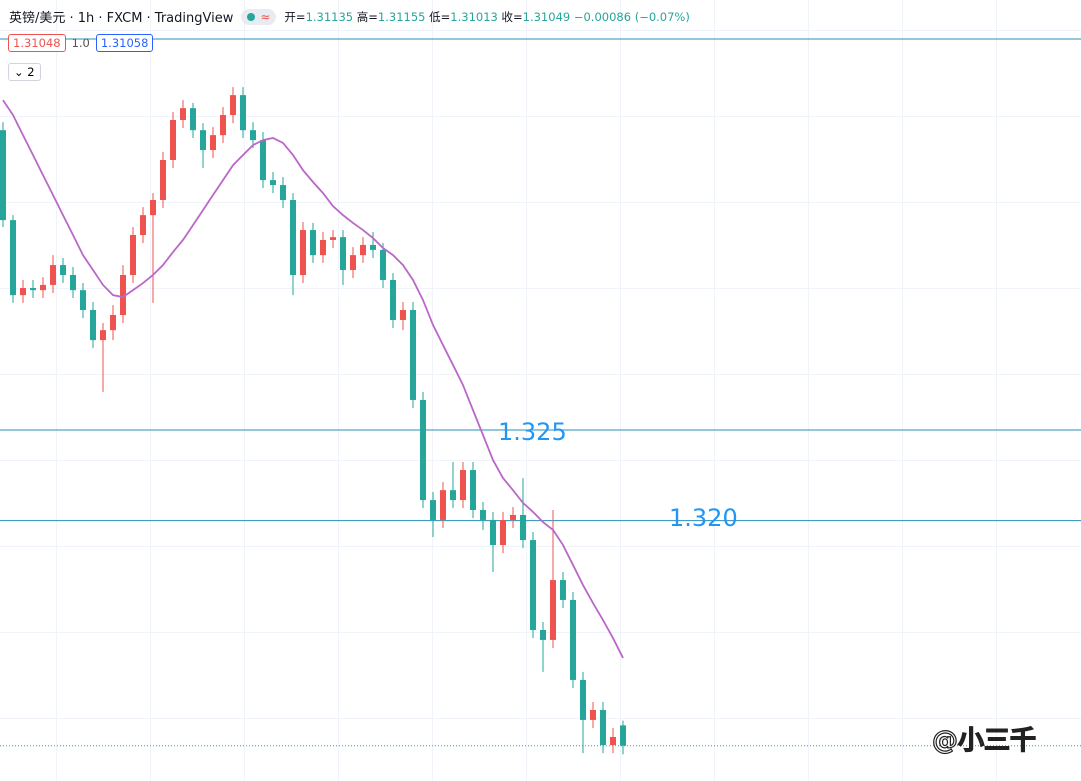 The image size is (1081, 781). Describe the element at coordinates (703, 518) in the screenshot. I see `annotation: 1.320` at that location.